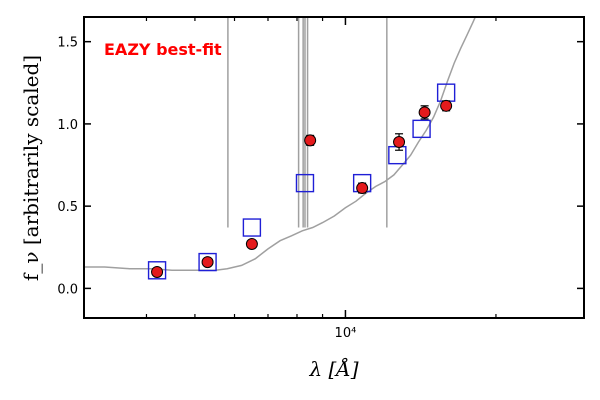  Describe the element at coordinates (346, 333) in the screenshot. I see `x-tick-label: 10⁴` at that location.